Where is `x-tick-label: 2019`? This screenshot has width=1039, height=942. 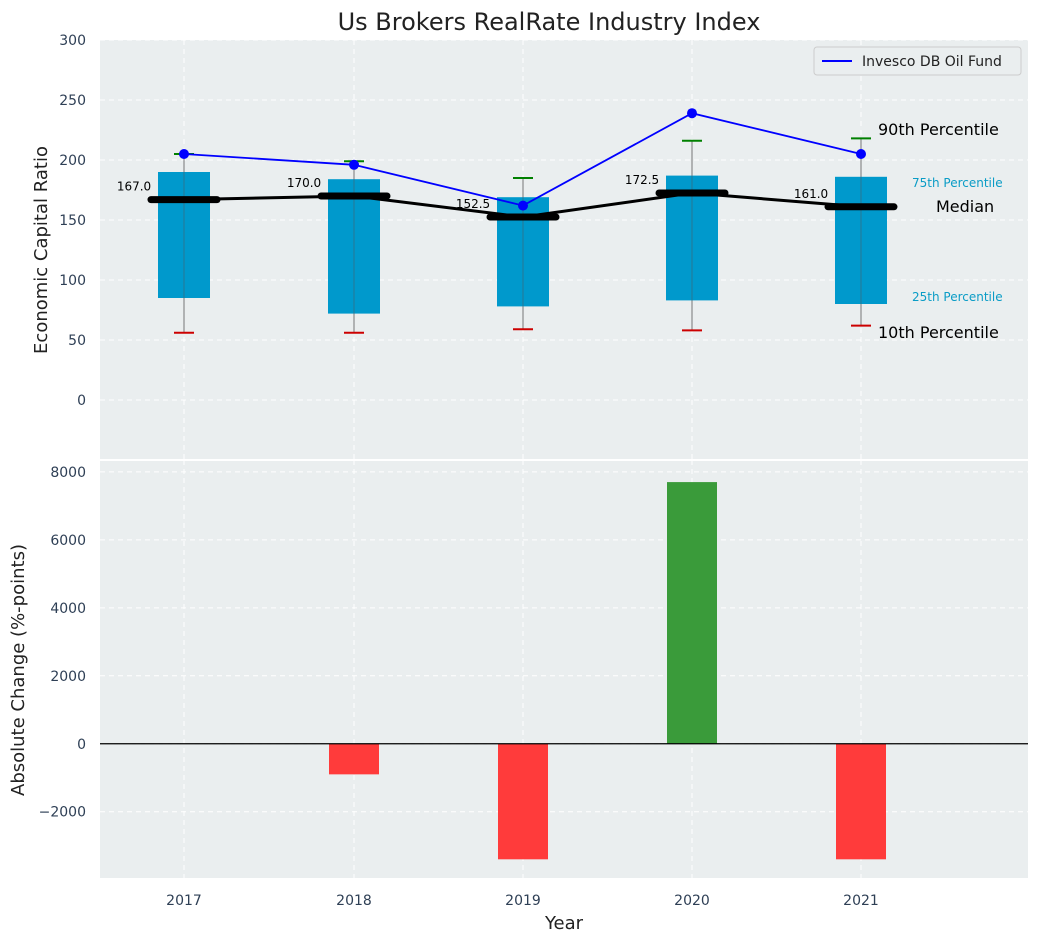 x-tick-label: 2019 is located at coordinates (523, 901).